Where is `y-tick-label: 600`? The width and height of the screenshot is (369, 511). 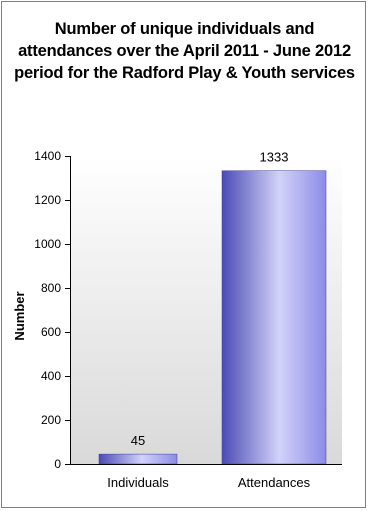
y-tick-label: 600 is located at coordinates (51, 332).